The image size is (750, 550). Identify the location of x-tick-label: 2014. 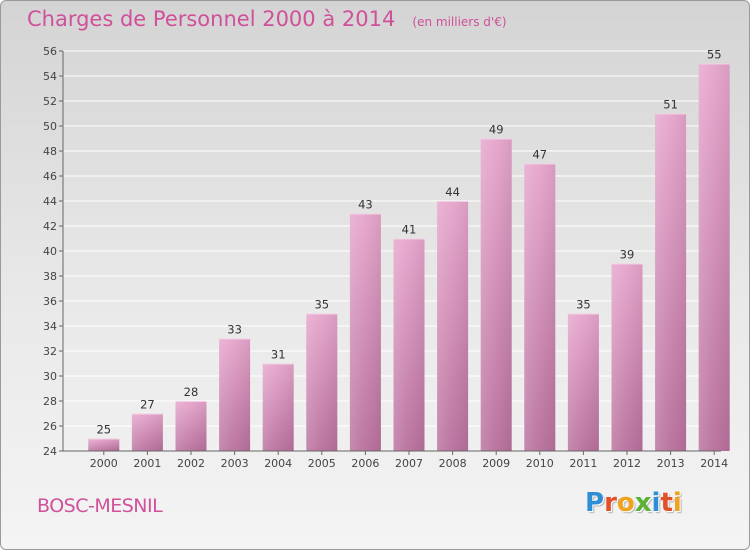
(714, 463).